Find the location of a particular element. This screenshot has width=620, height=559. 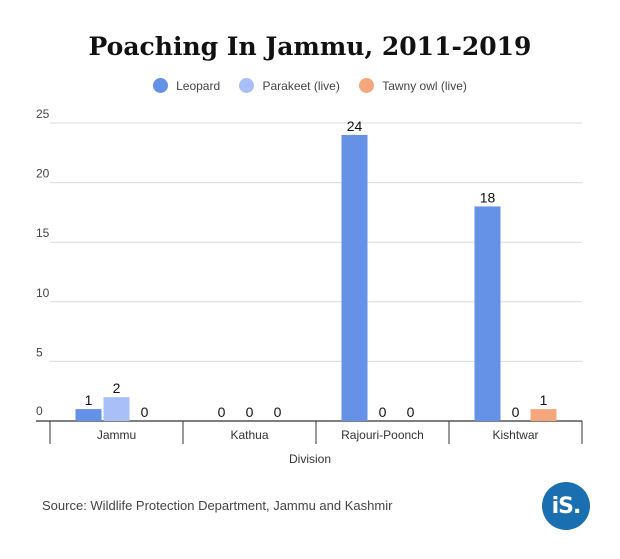

legend: Leopard Parakeet (live) Tawny owl (live) is located at coordinates (310, 87).